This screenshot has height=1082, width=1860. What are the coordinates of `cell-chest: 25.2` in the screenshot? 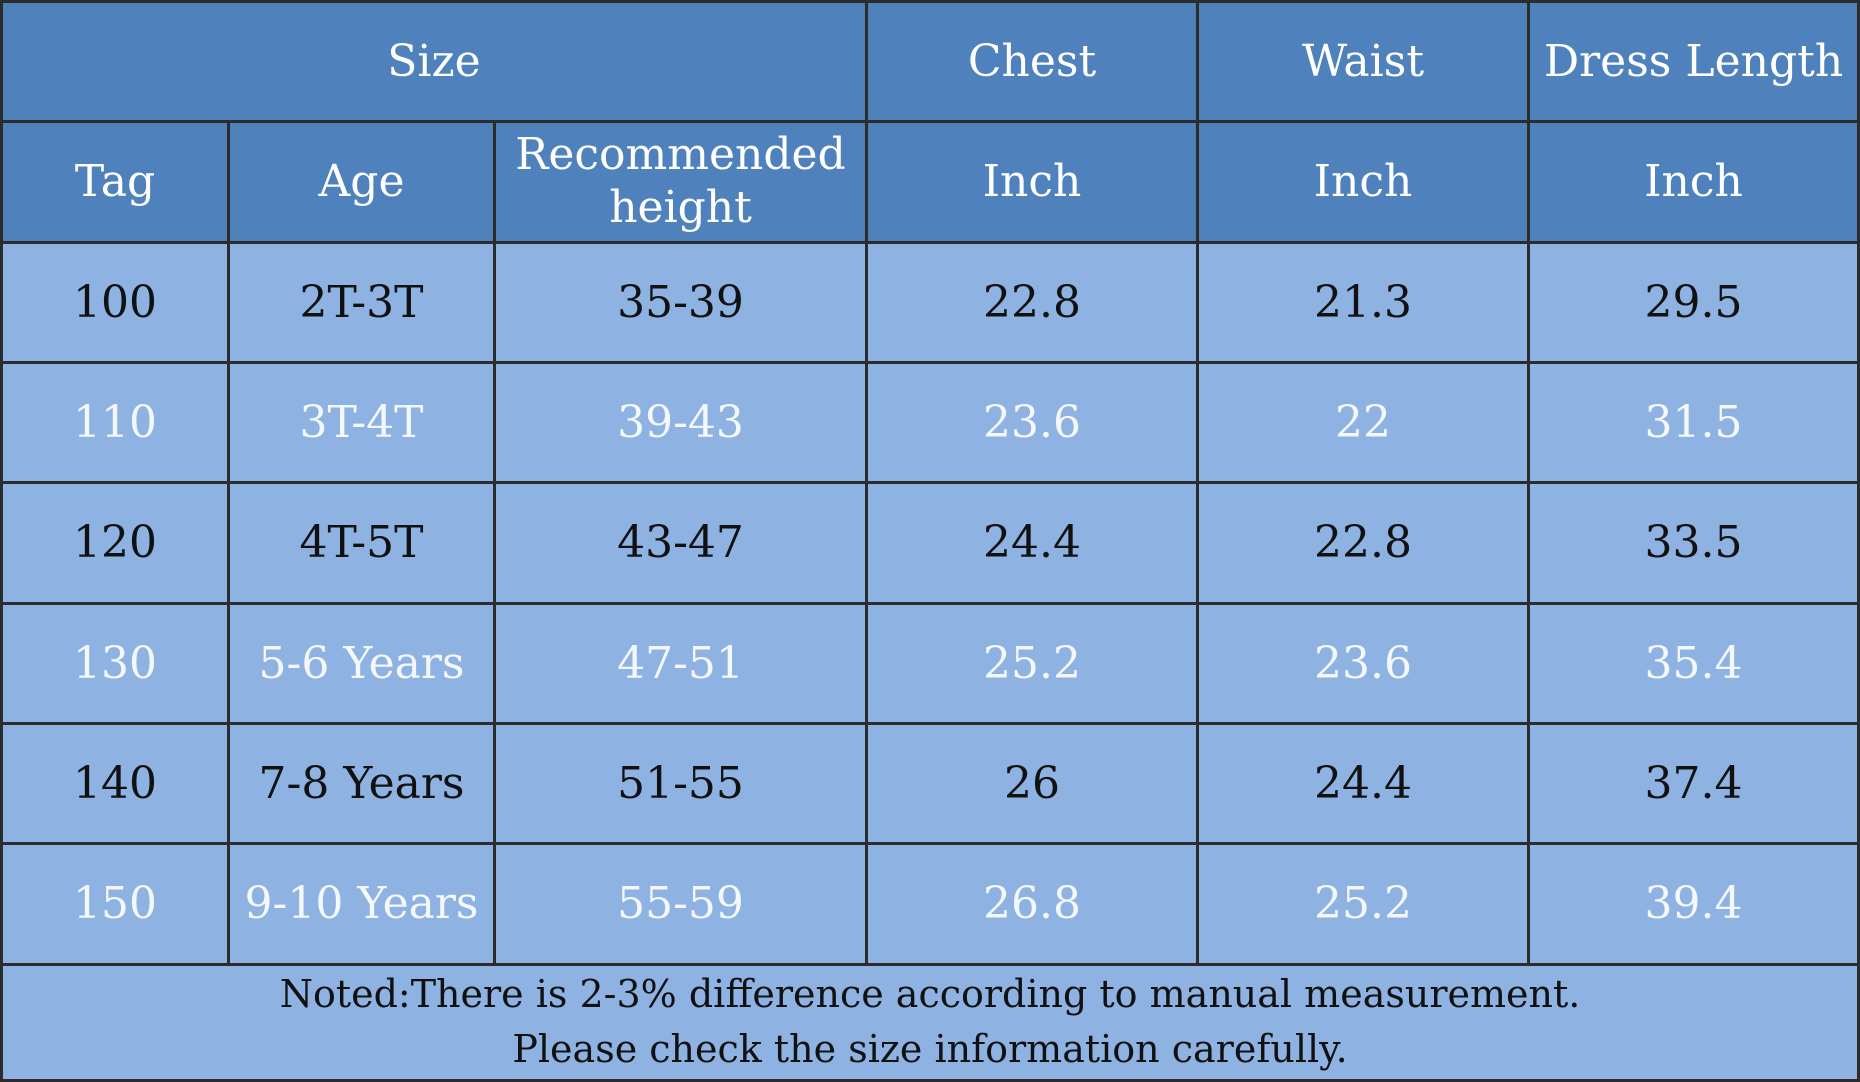 It's located at (1032, 663).